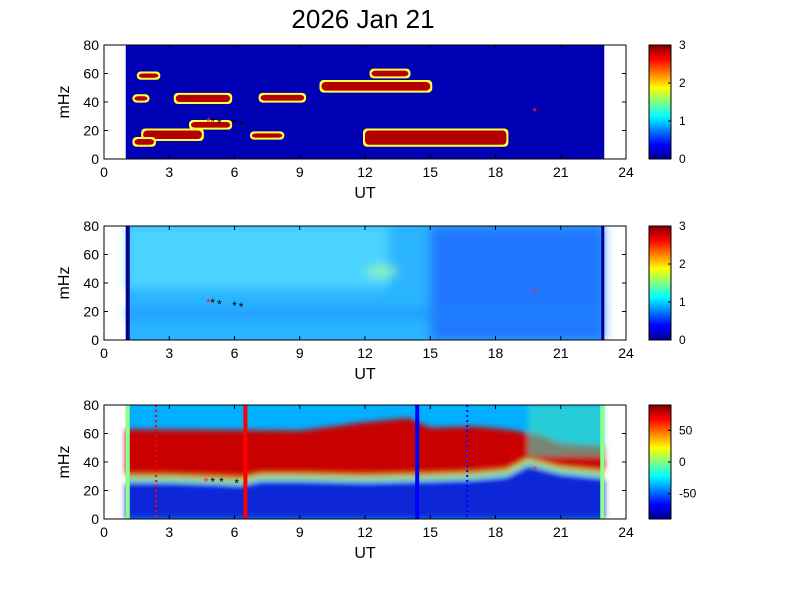 The image size is (801, 600). I want to click on activity-patches, so click(320, 107).